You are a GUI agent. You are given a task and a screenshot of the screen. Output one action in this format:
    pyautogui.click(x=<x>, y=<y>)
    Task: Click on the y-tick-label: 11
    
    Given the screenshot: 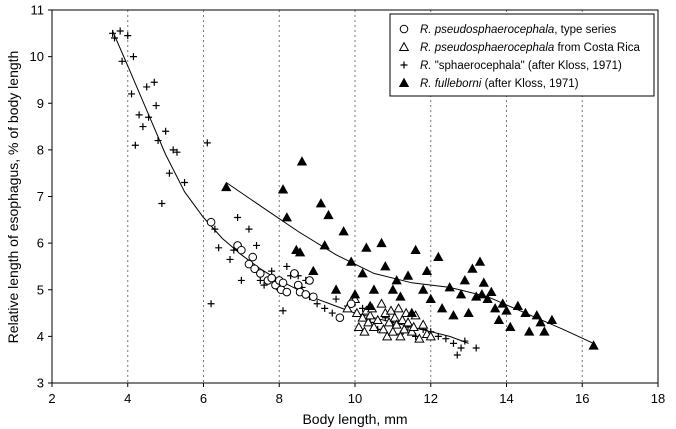 What is the action you would take?
    pyautogui.click(x=38, y=10)
    